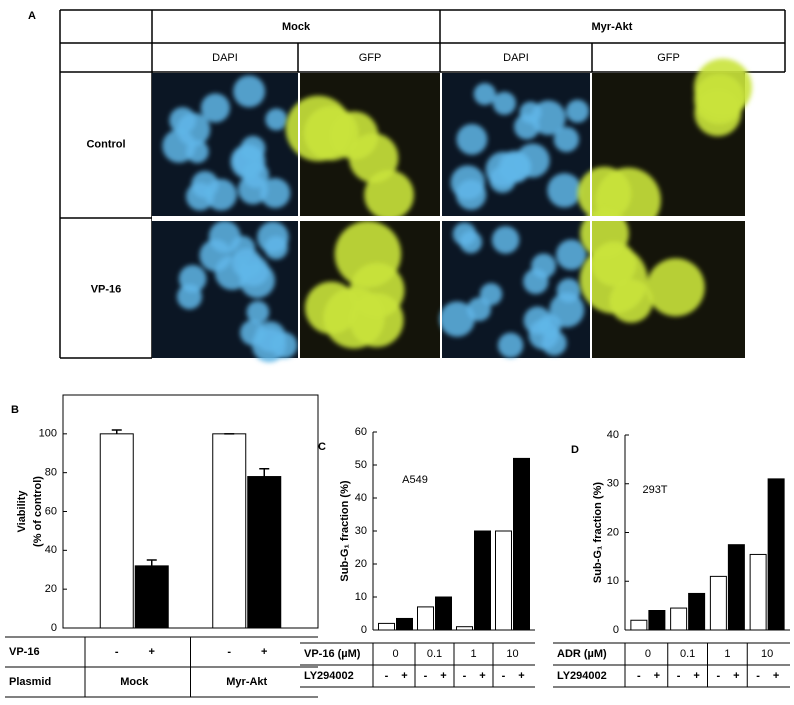 This screenshot has height=705, width=794. What do you see at coordinates (361, 465) in the screenshot?
I see `y-tick-label: 50` at bounding box center [361, 465].